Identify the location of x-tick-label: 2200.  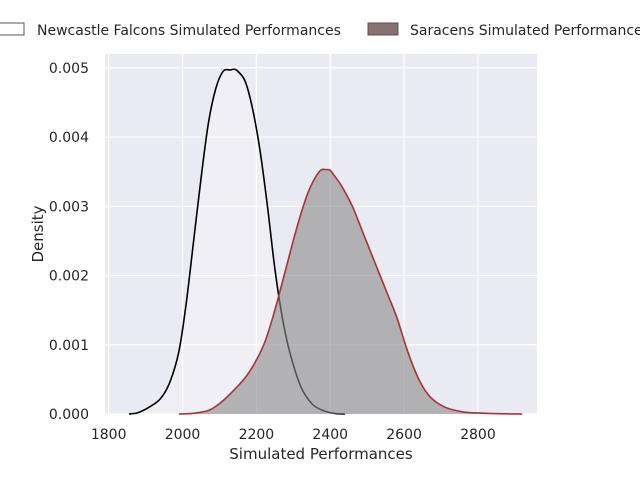
(257, 435).